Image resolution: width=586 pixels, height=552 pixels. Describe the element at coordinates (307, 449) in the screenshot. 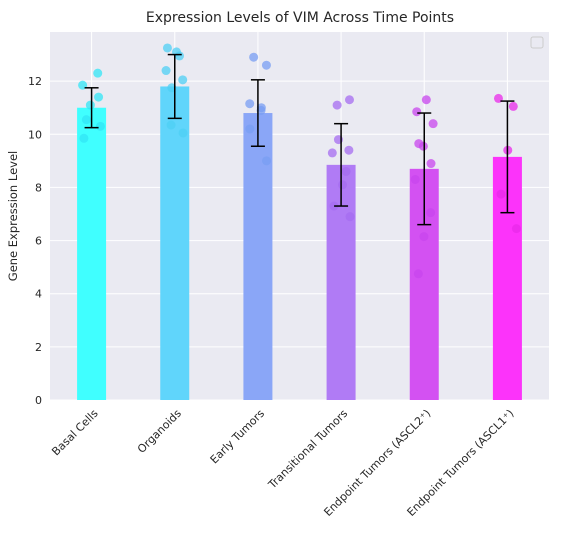

I see `x-tick-label: Transitional Tumors` at that location.